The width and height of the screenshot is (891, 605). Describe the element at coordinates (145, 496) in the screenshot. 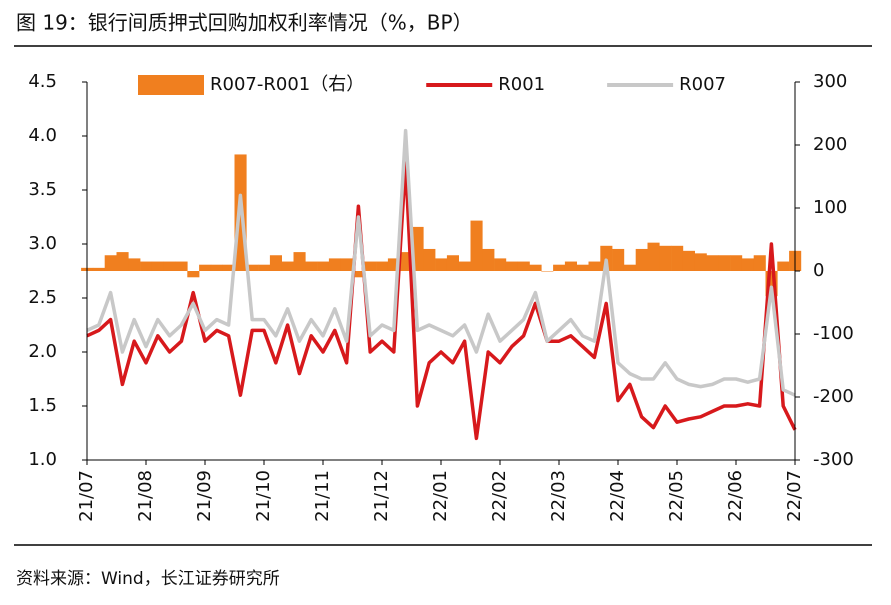

I see `x-tick-label: 21/08` at that location.